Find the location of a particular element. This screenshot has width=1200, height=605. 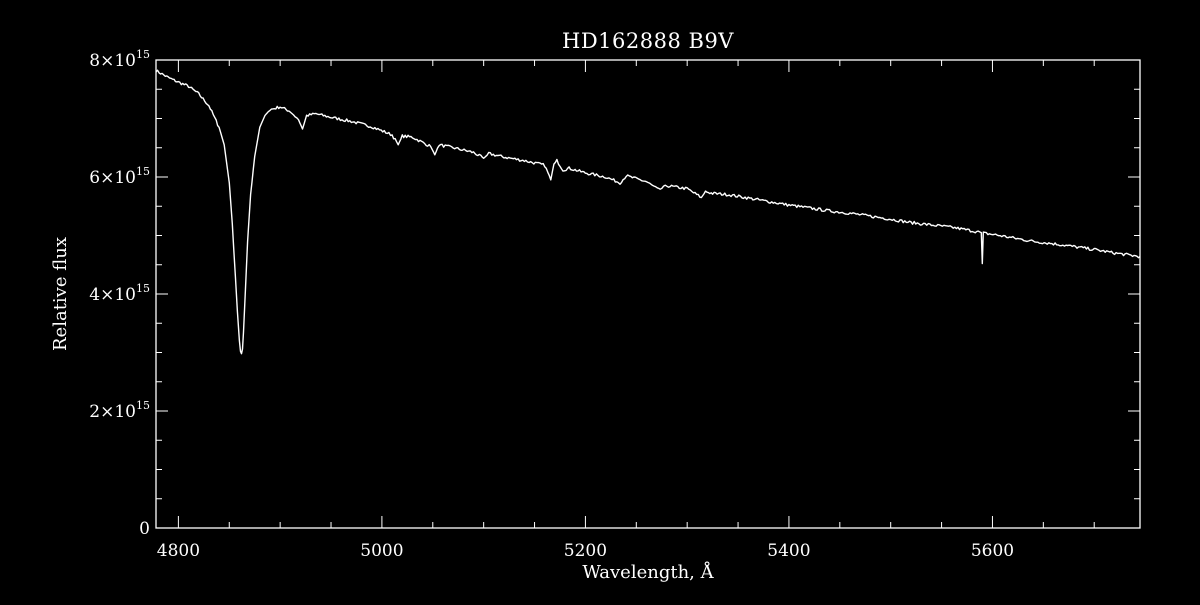

x-tick-label: 5400 is located at coordinates (788, 551).